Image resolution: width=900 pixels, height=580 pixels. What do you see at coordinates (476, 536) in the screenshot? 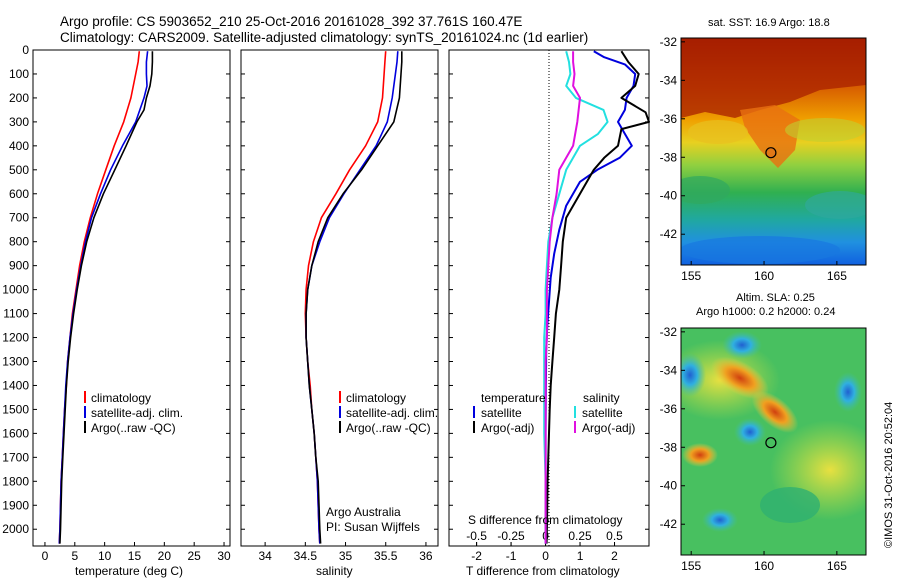
I see `x-tick-label: -0.5` at bounding box center [476, 536].